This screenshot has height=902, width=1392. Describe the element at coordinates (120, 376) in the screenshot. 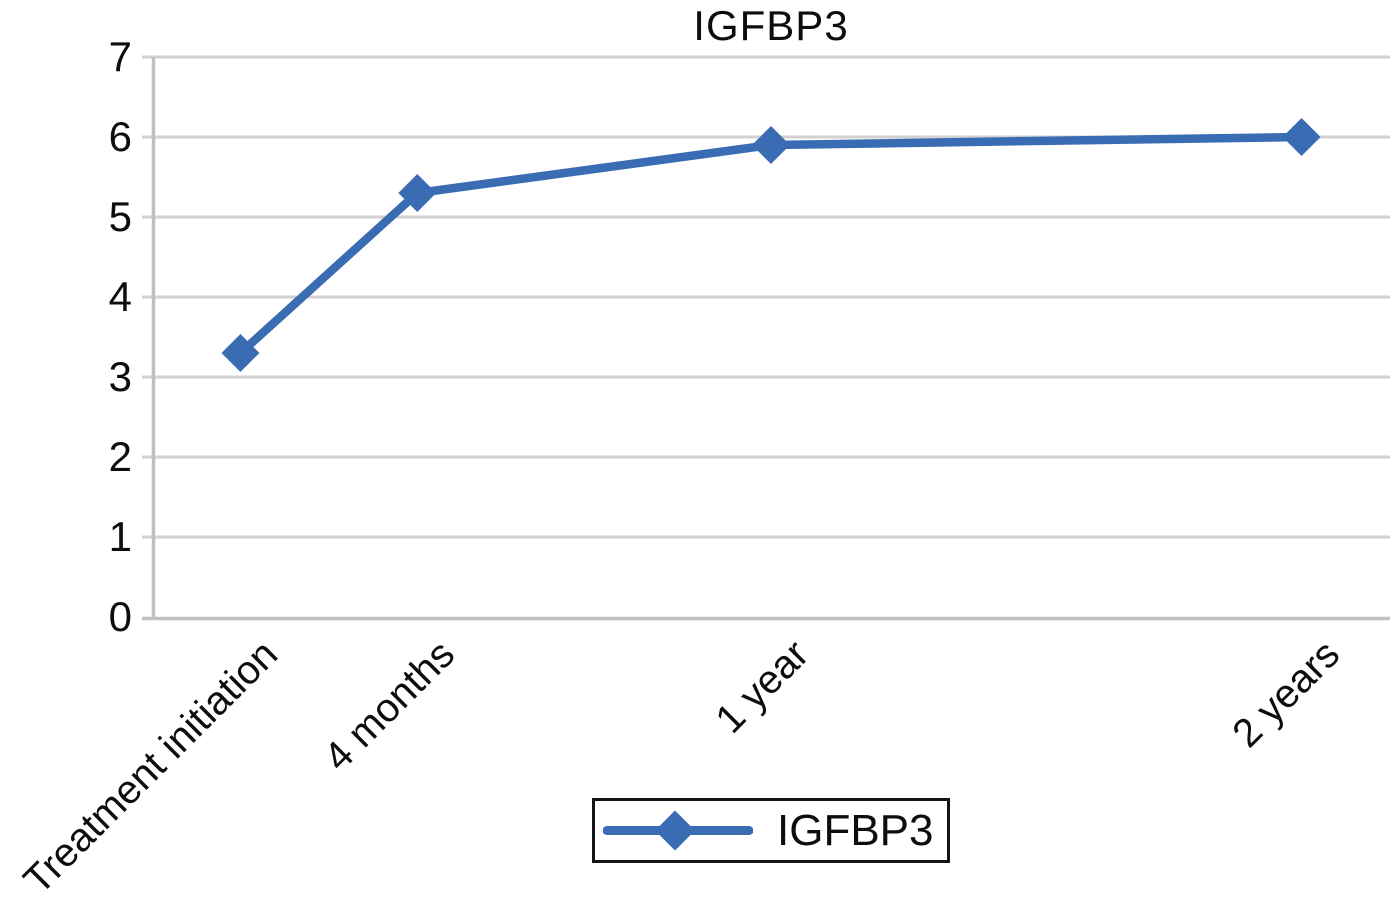

I see `y-tick-label: 3` at that location.